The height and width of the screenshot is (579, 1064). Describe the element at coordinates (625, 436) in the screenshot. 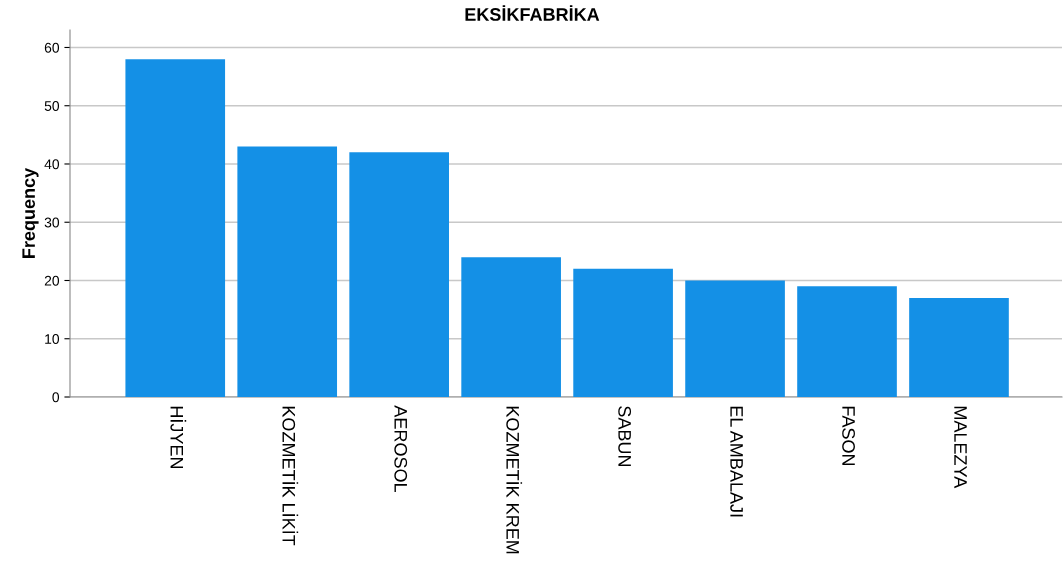

I see `x-tick-label: SABUN` at that location.